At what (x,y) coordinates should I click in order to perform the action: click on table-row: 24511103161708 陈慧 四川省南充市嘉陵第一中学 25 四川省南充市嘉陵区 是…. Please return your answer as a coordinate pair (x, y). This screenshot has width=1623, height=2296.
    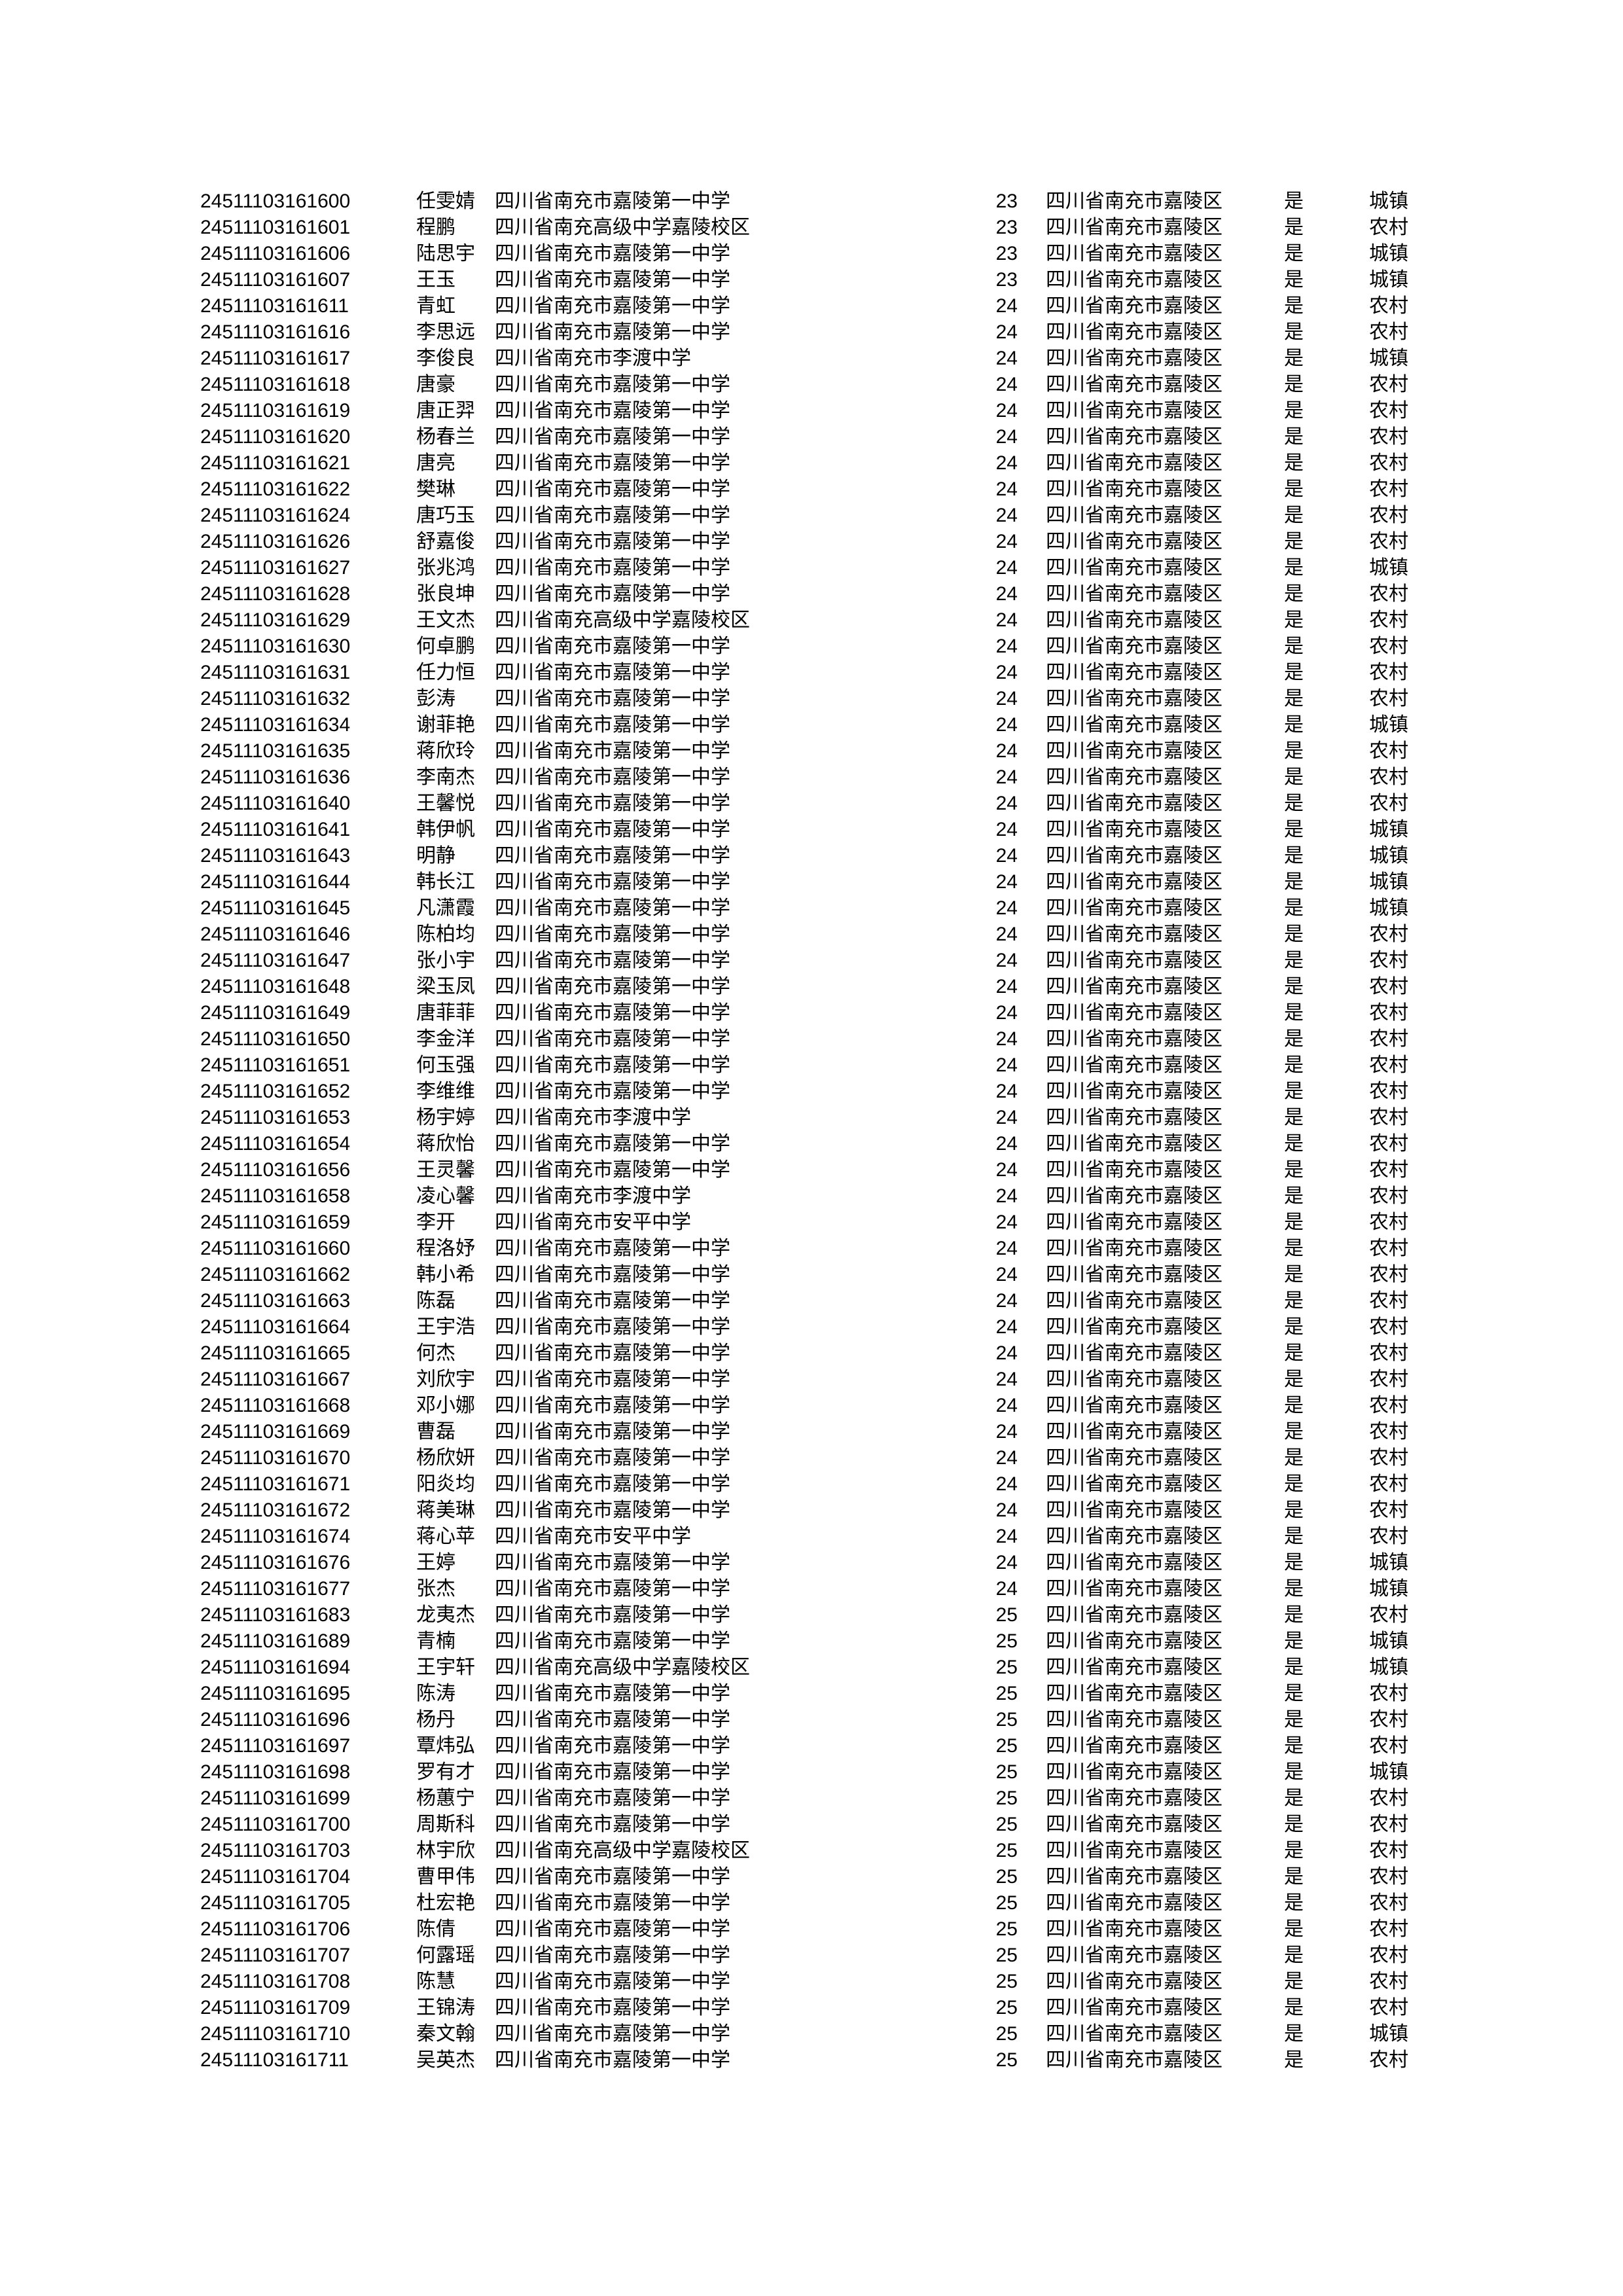
    Looking at the image, I should click on (811, 1982).